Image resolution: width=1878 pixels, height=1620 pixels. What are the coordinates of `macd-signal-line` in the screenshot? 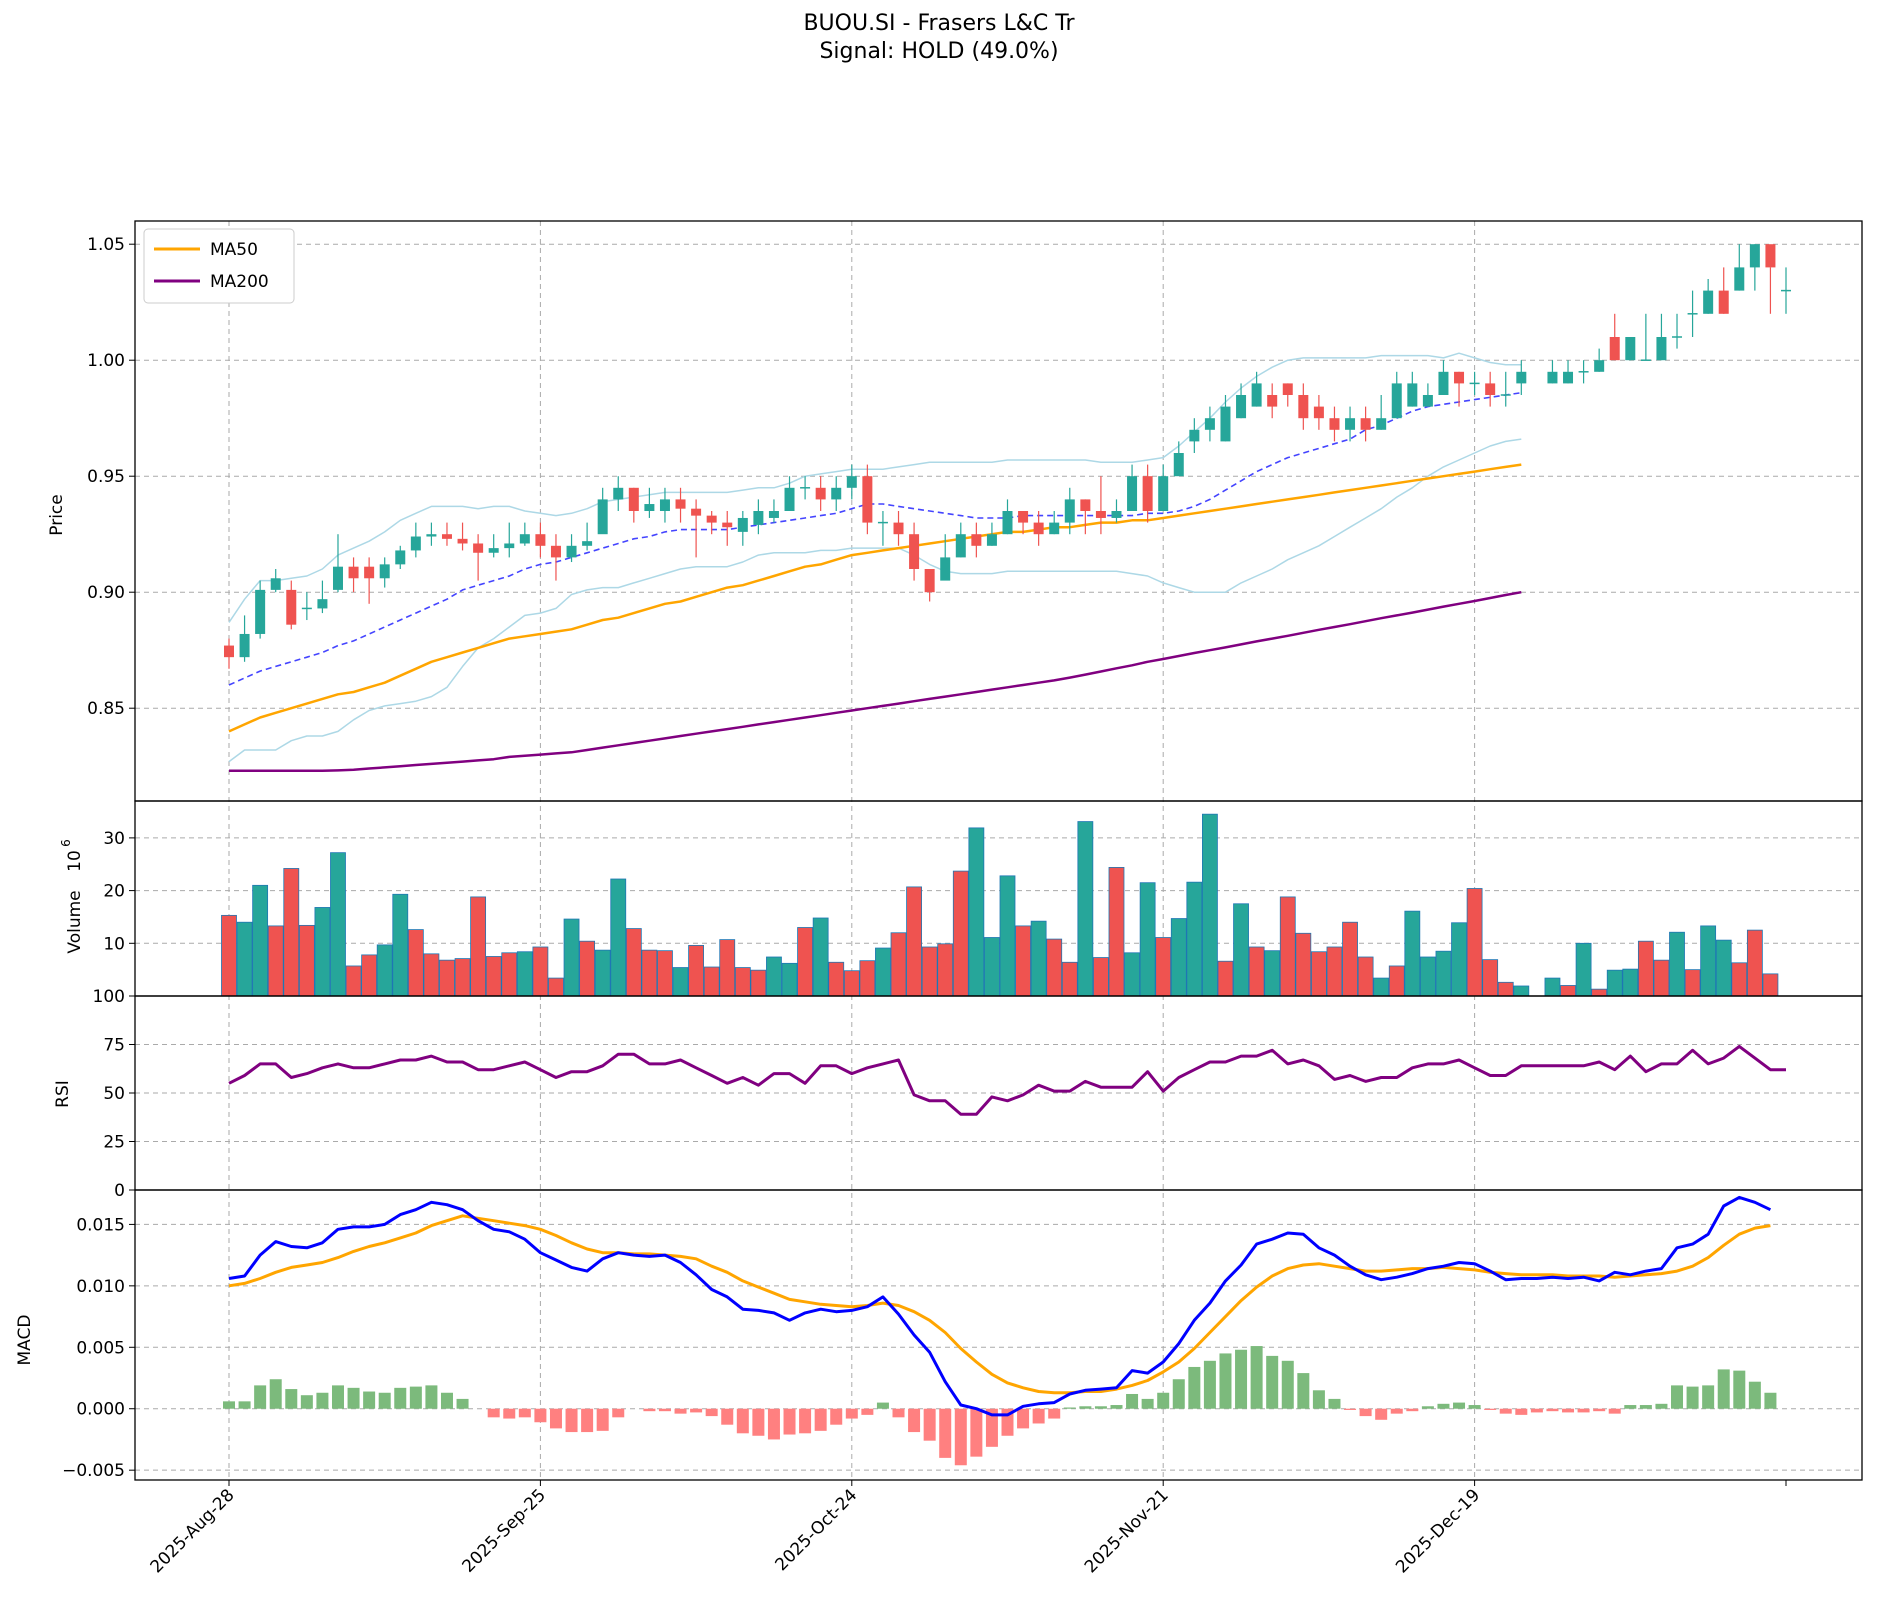 It's located at (999, 1304).